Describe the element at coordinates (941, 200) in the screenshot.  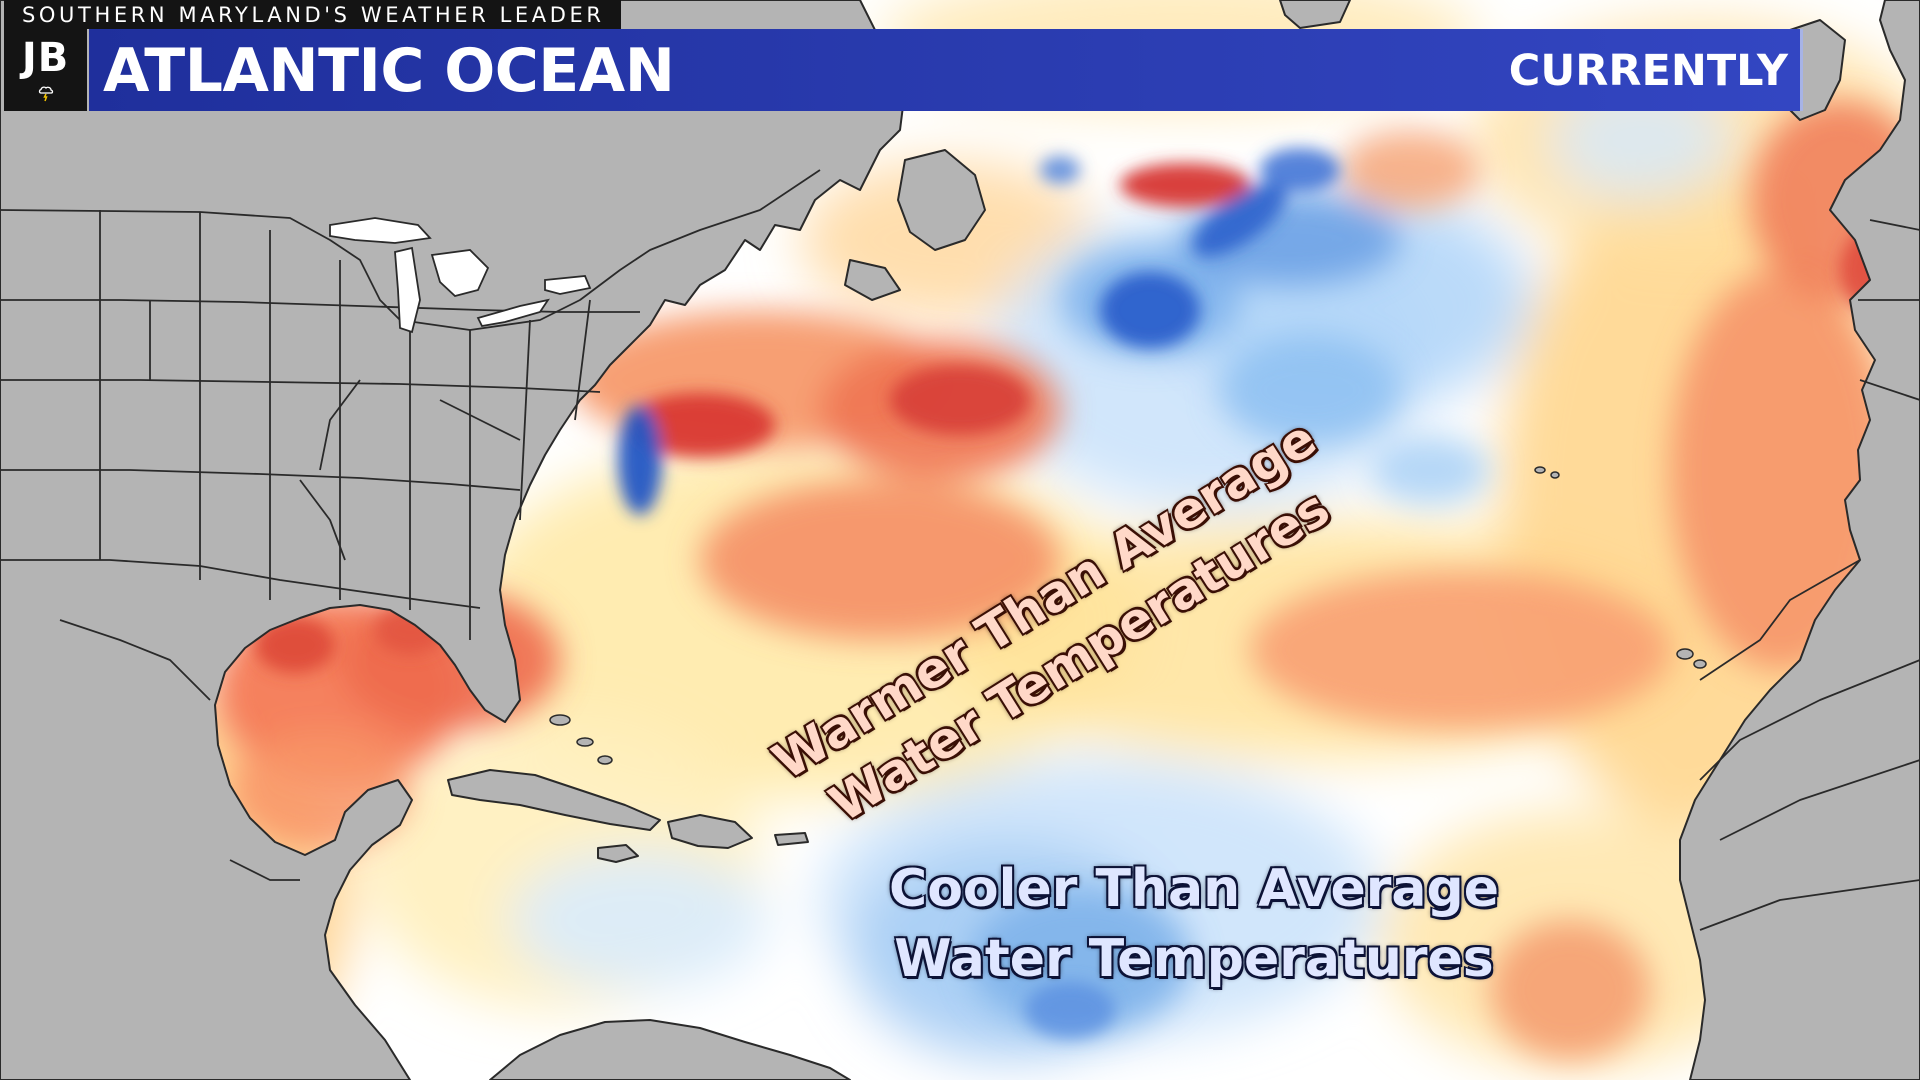
I see `newfoundland` at that location.